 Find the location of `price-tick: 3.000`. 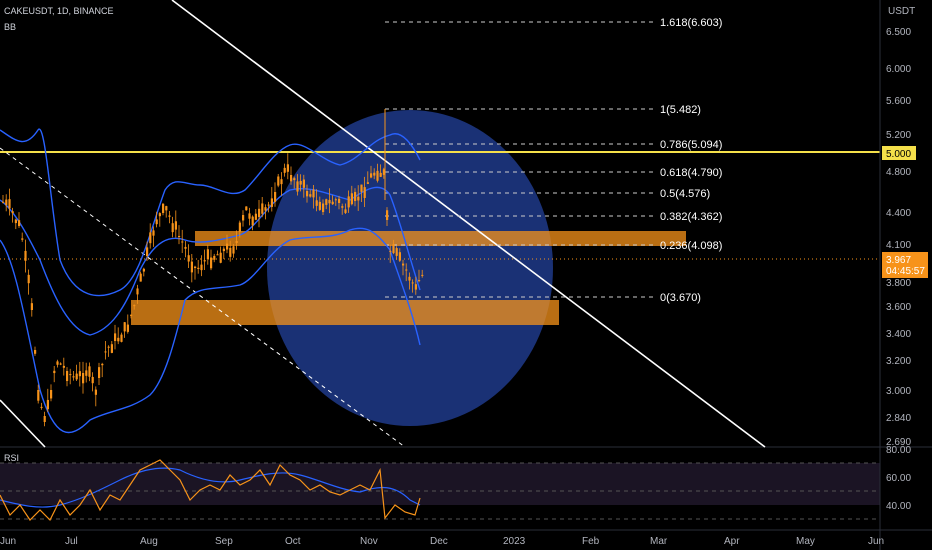

price-tick: 3.000 is located at coordinates (898, 391).